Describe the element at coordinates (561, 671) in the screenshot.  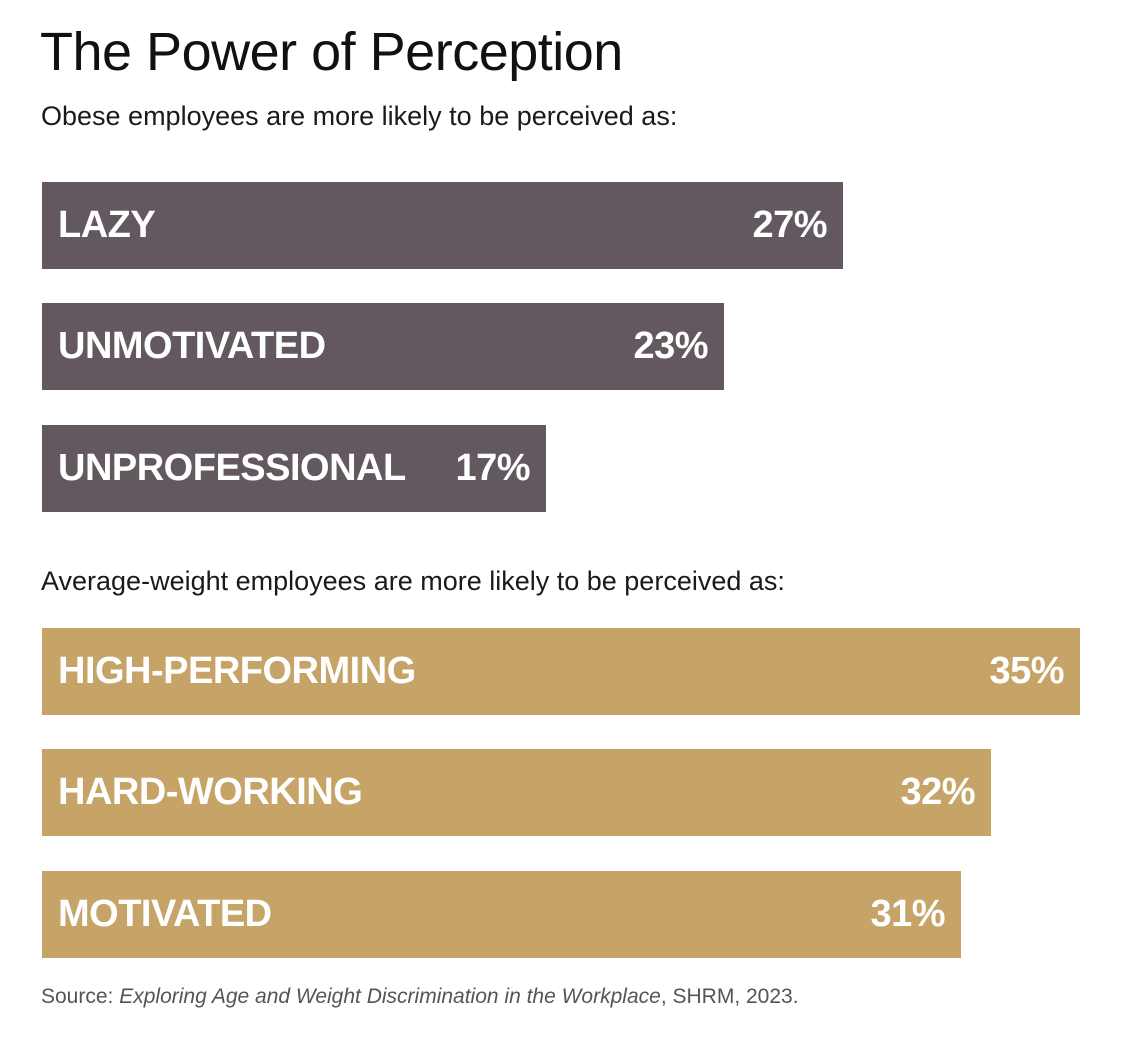
I see `bar-high-performing: HIGH-PERFORMING 35%` at that location.